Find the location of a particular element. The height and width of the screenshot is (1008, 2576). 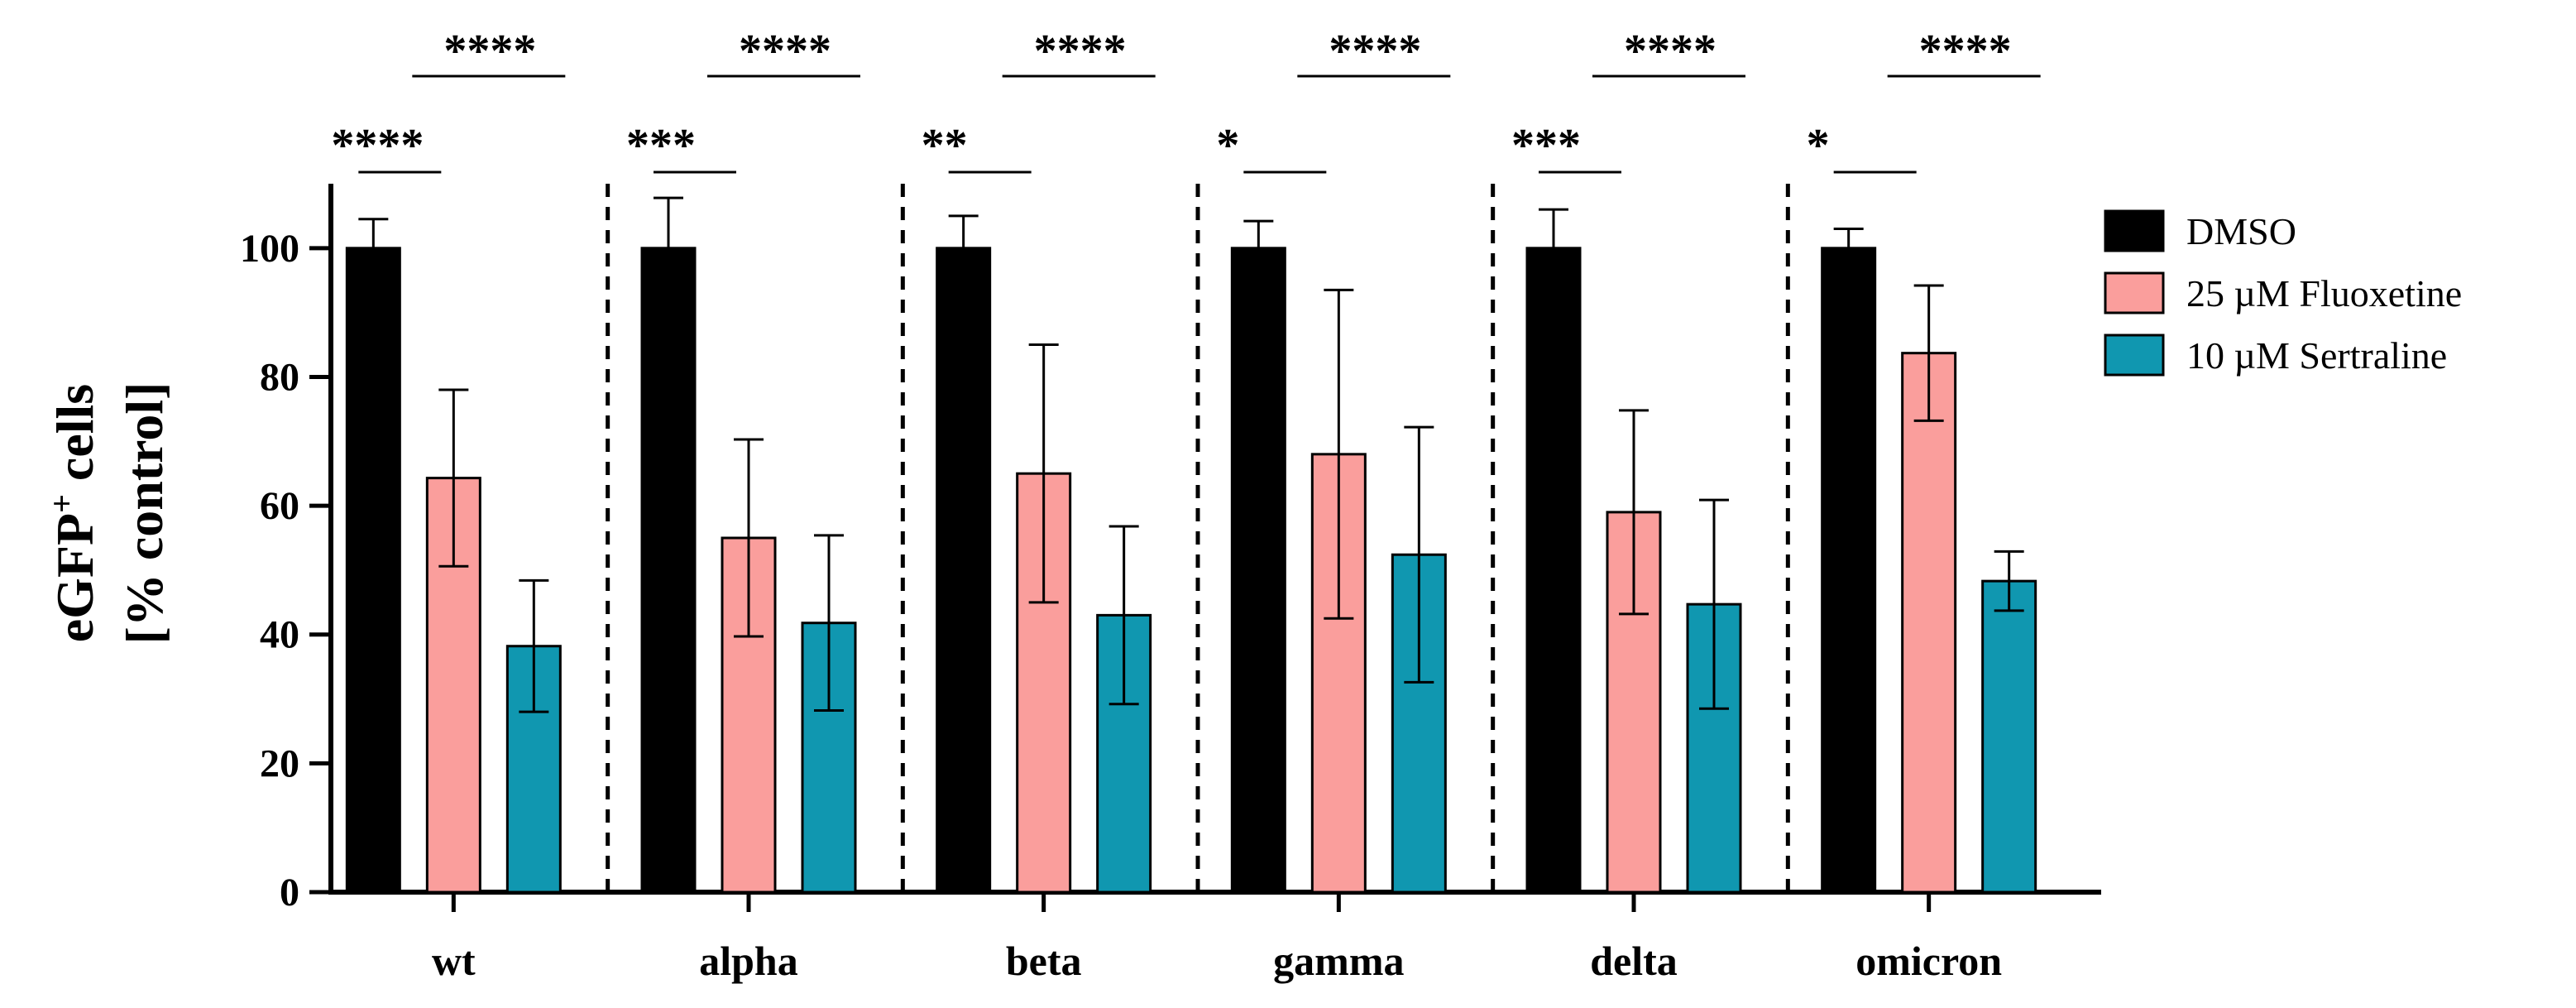

svg-text: eGFP+ cells is located at coordinates (74, 513).